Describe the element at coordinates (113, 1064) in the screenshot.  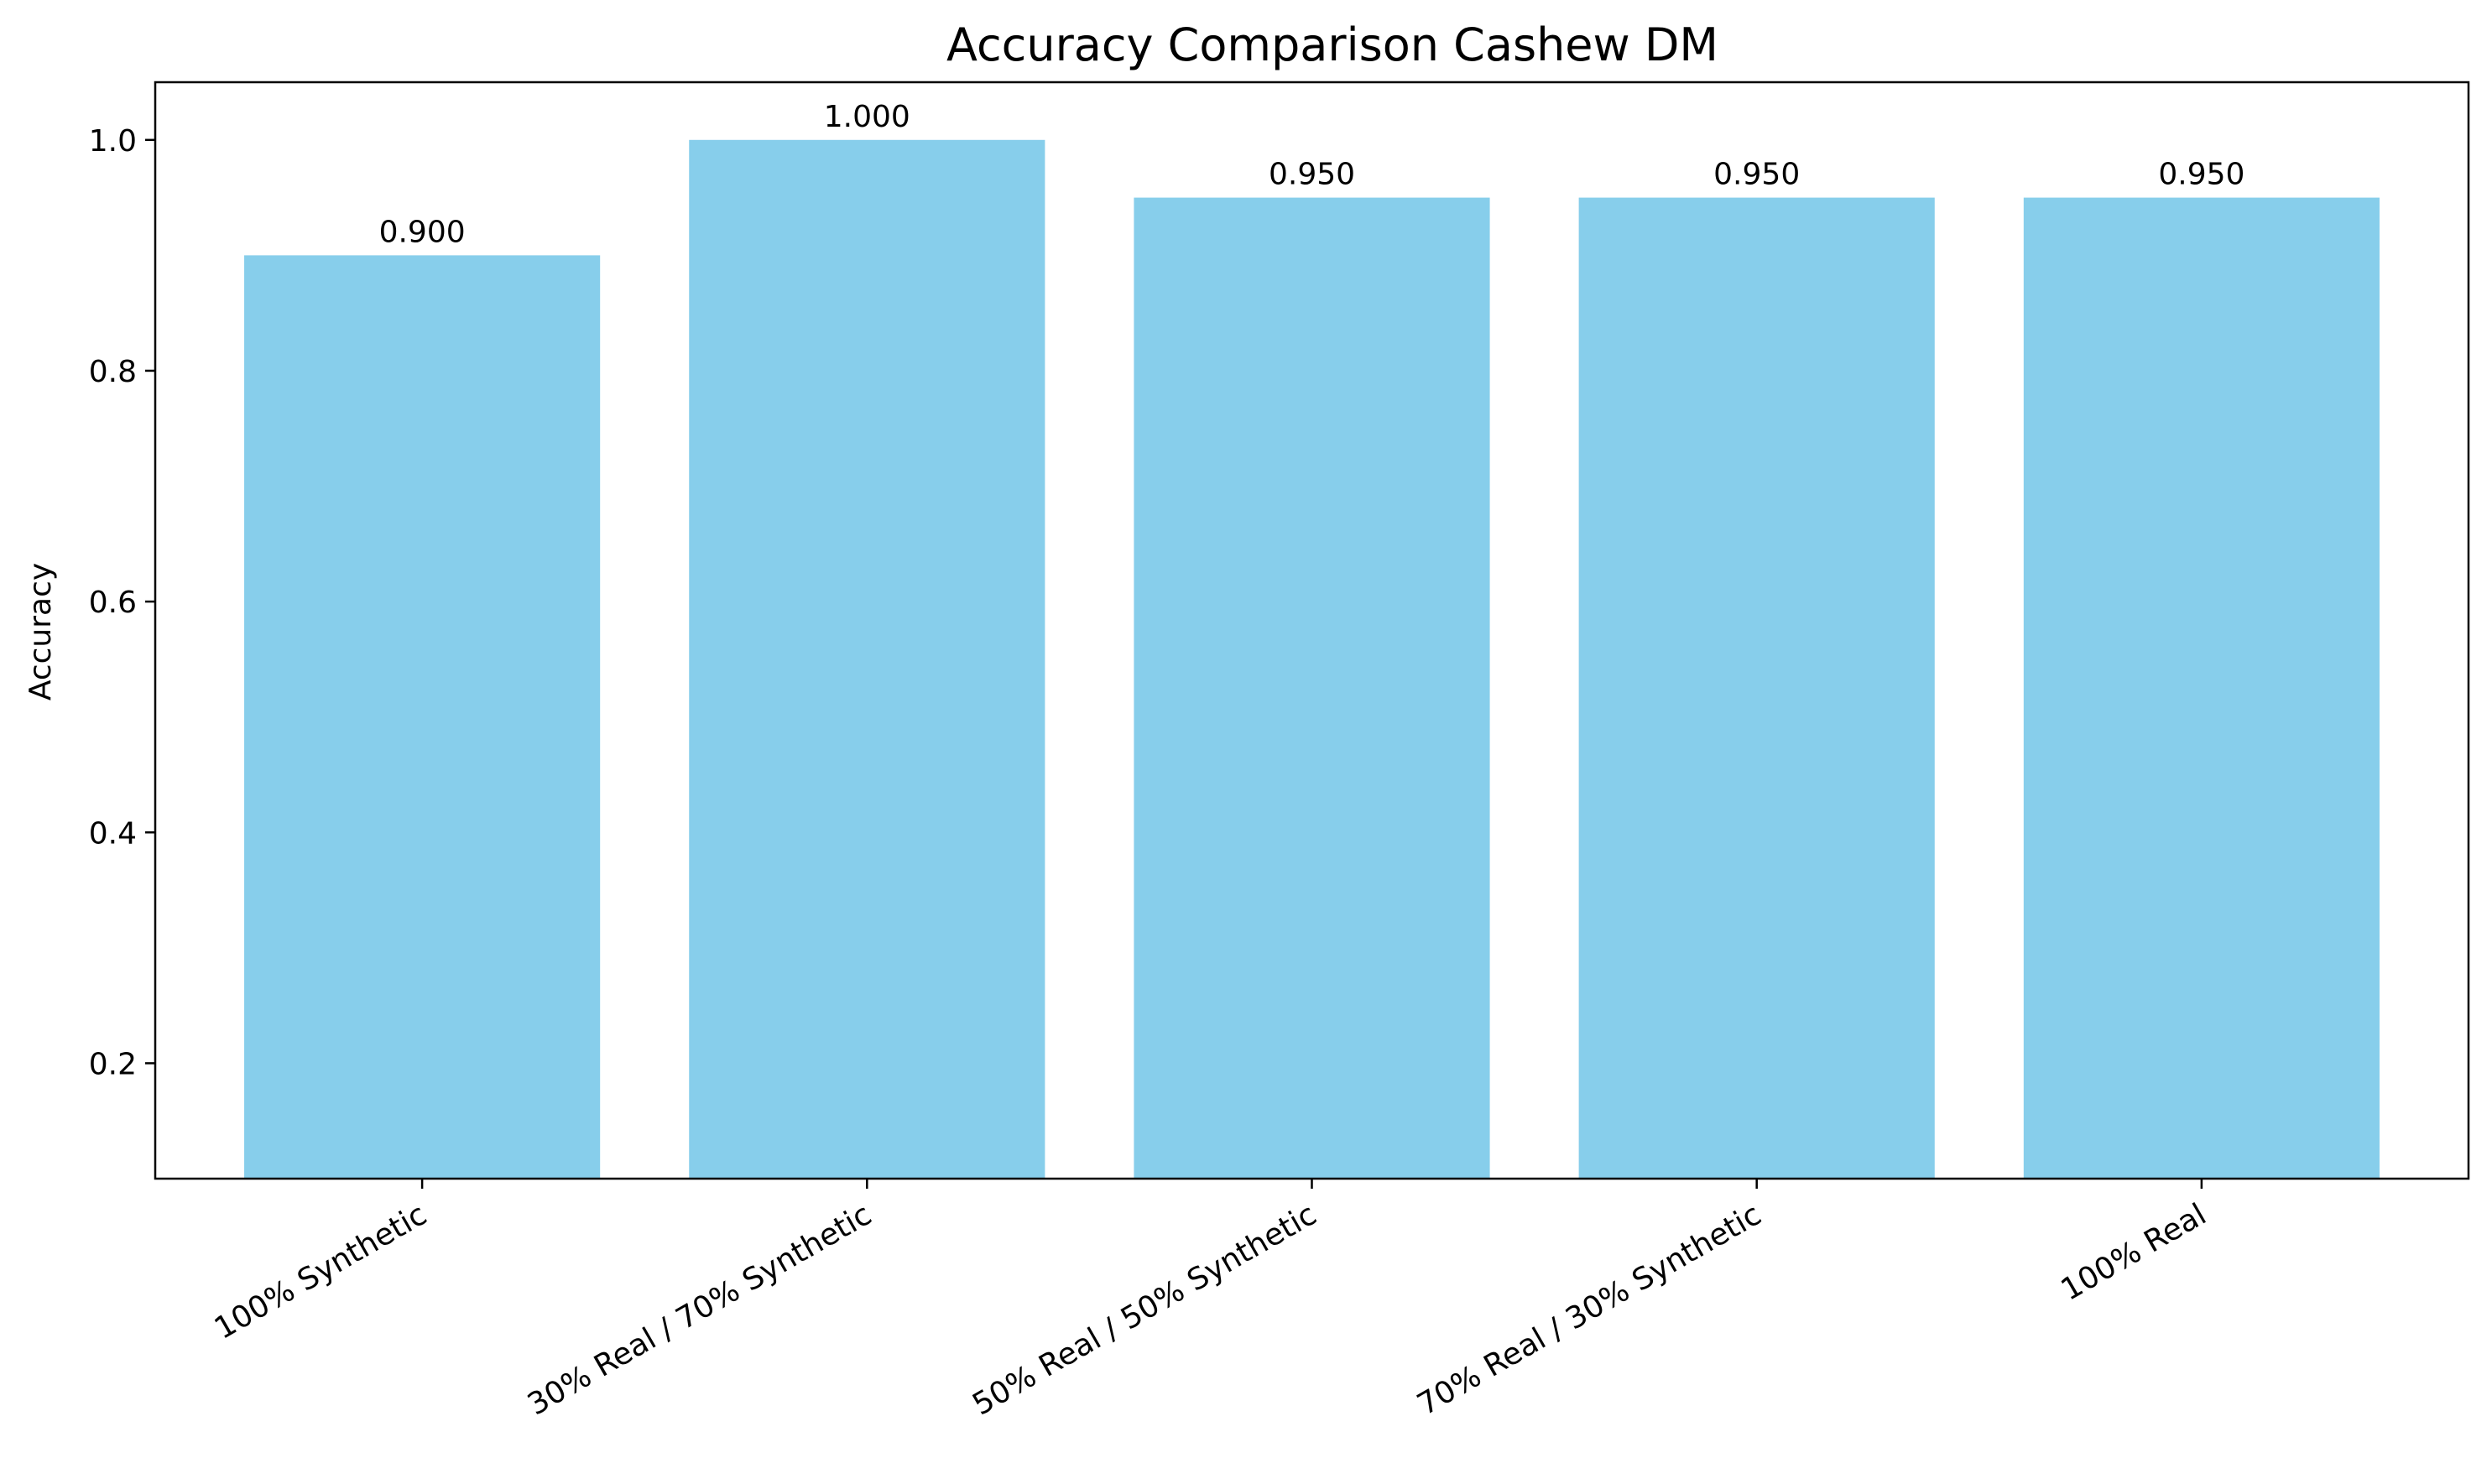
I see `y-tick-label: 0.2` at that location.